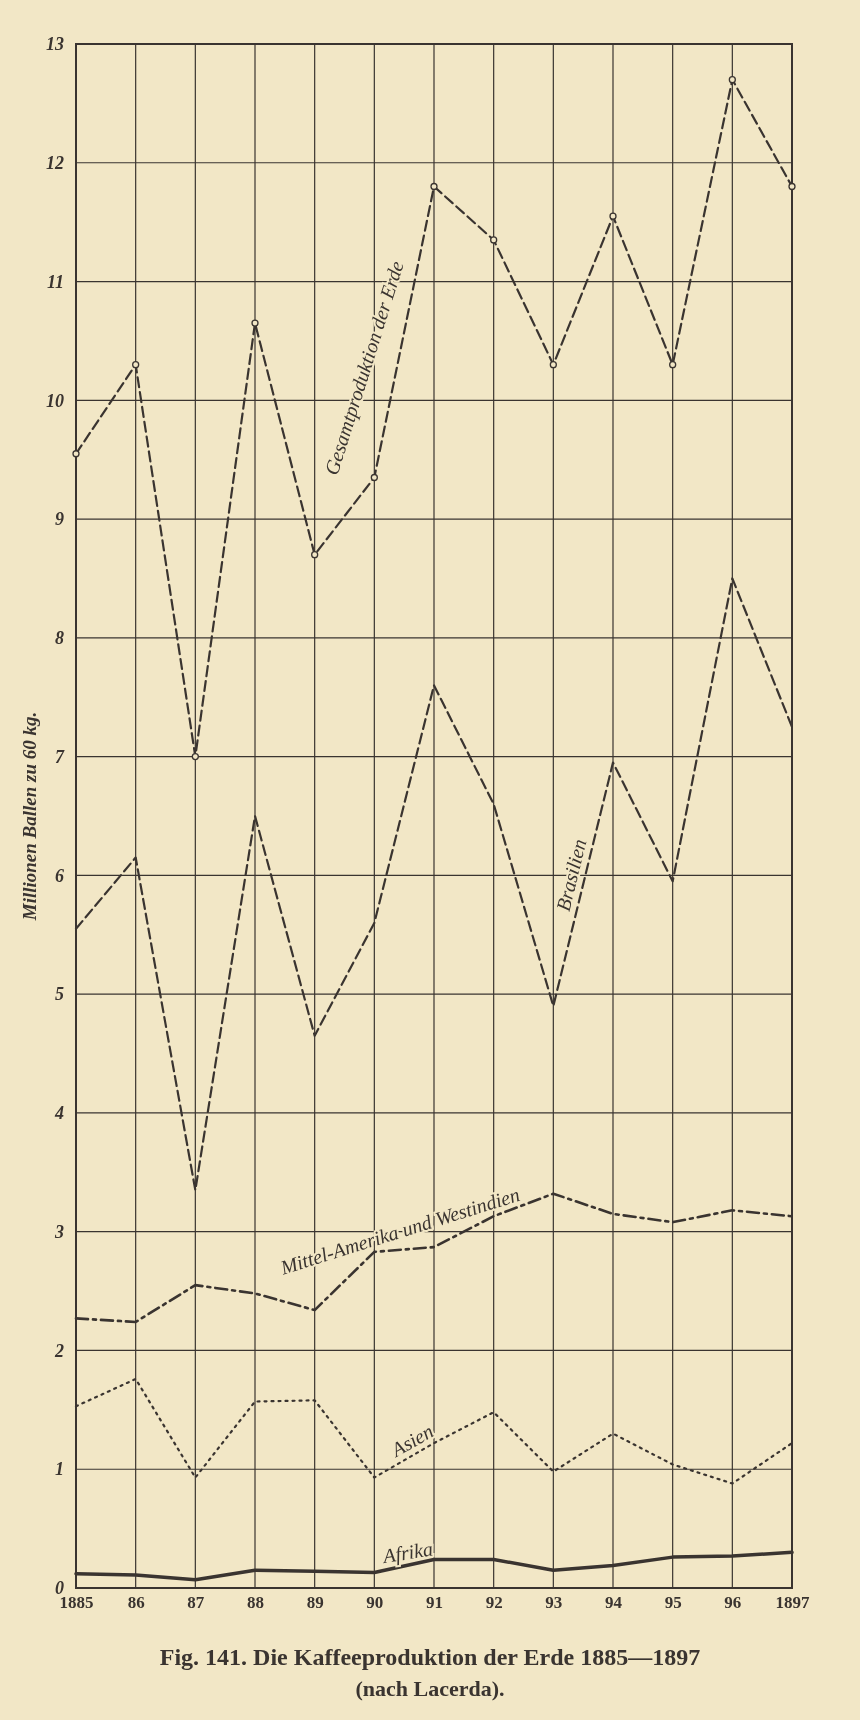  What do you see at coordinates (614, 1603) in the screenshot?
I see `x-tick-label: 94` at bounding box center [614, 1603].